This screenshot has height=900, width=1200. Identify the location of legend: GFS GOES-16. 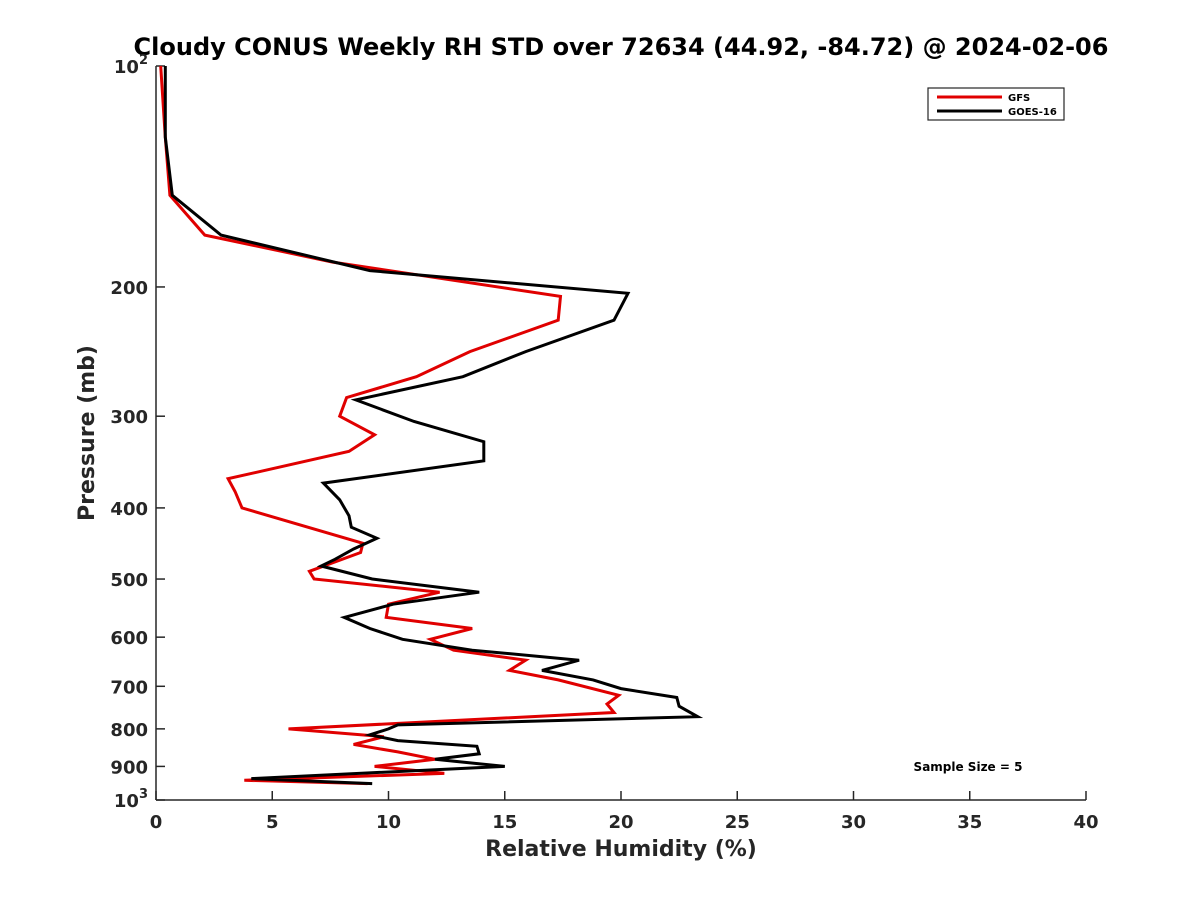
(996, 104).